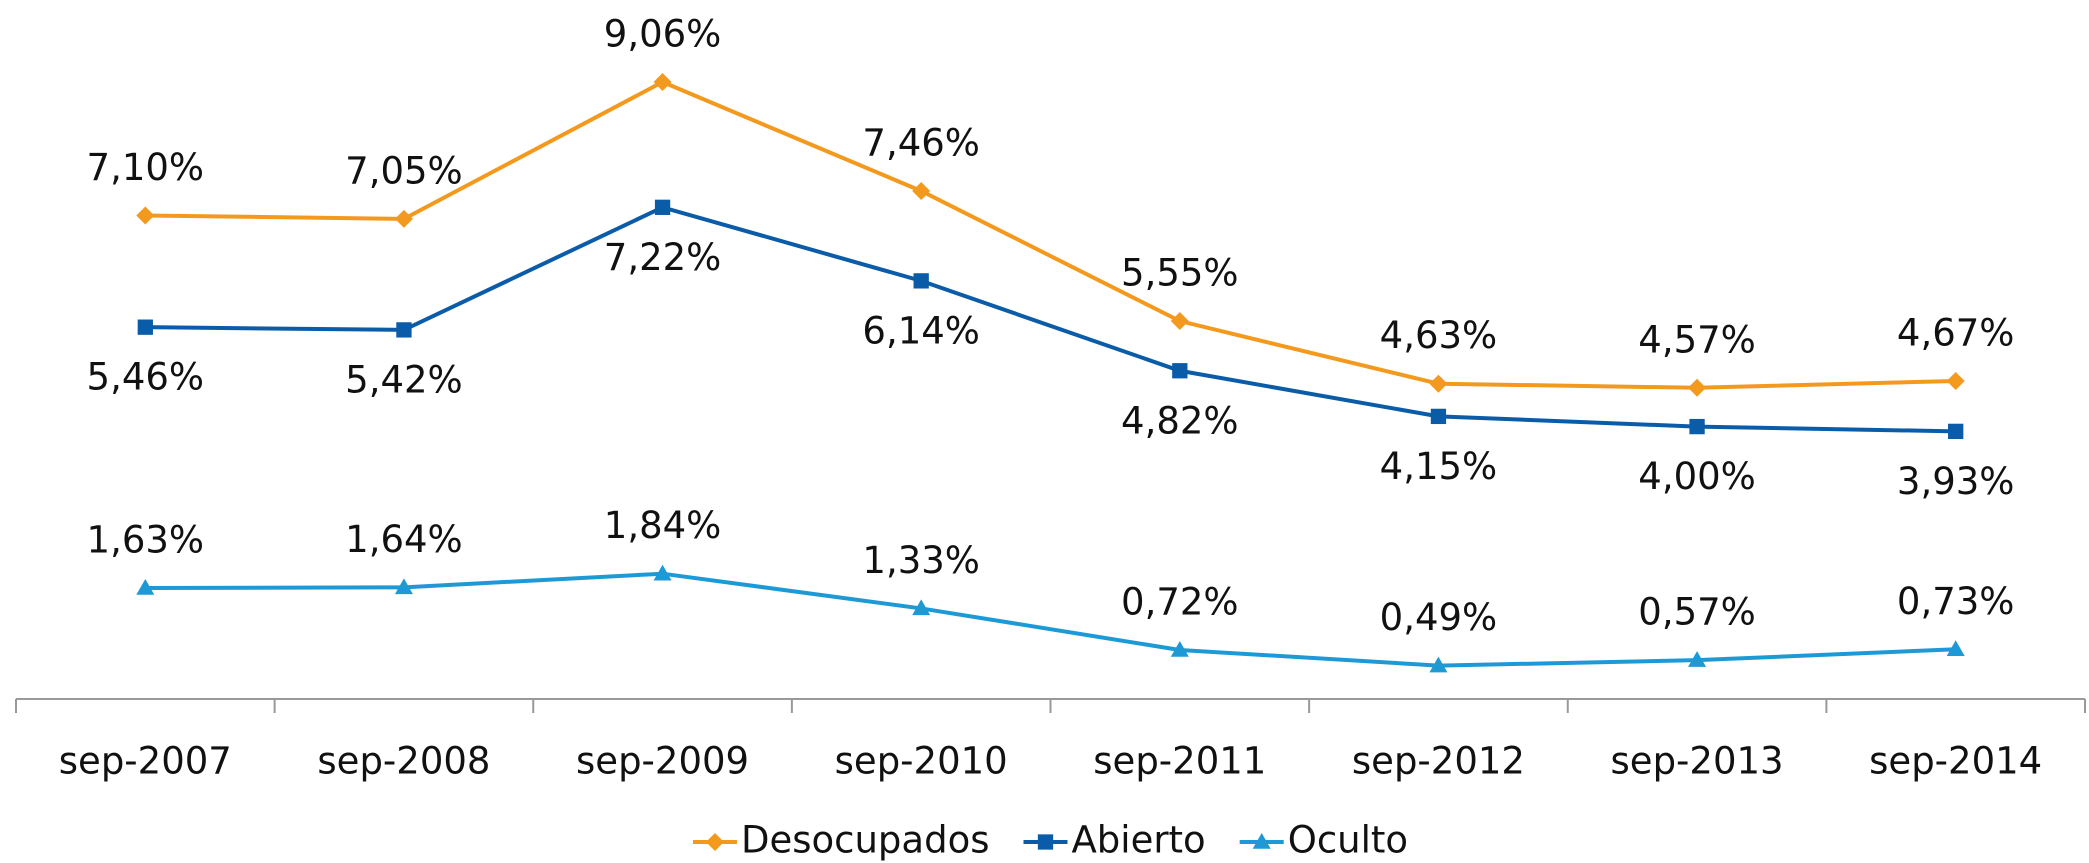  I want to click on x-tick-label: sep-2012, so click(1438, 761).